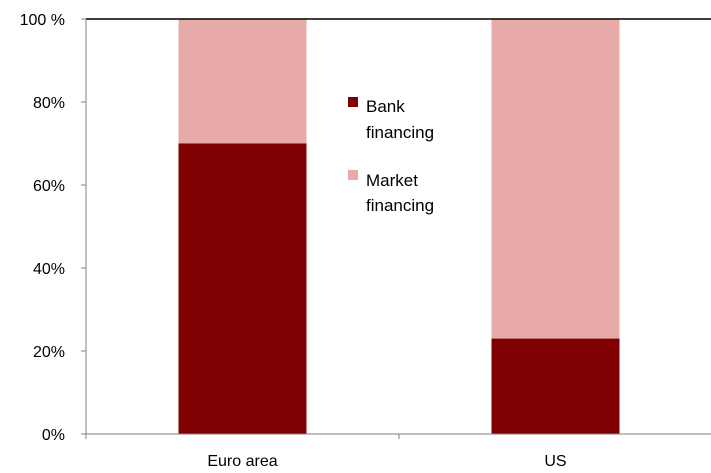 This screenshot has width=711, height=473. I want to click on legend-label-market-financing-cont: financing, so click(400, 205).